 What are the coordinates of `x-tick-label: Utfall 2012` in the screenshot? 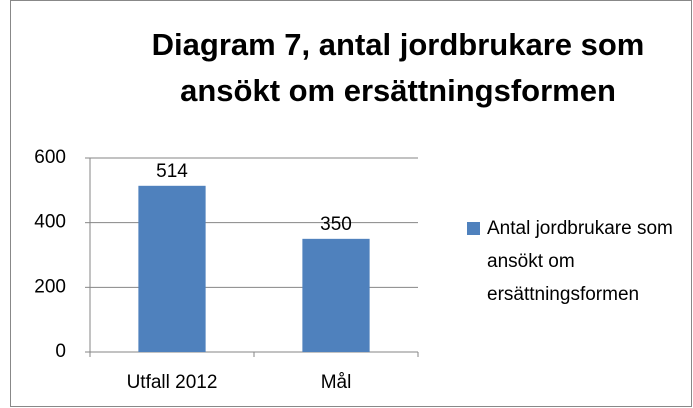 It's located at (172, 382).